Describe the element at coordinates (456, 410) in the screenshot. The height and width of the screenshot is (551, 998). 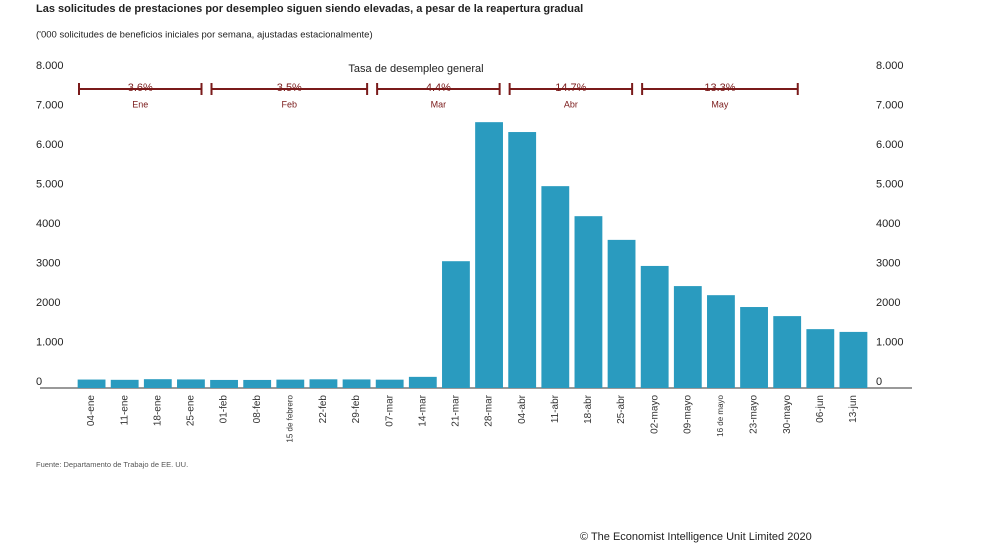
I see `x-tick-label: 21-mar` at that location.